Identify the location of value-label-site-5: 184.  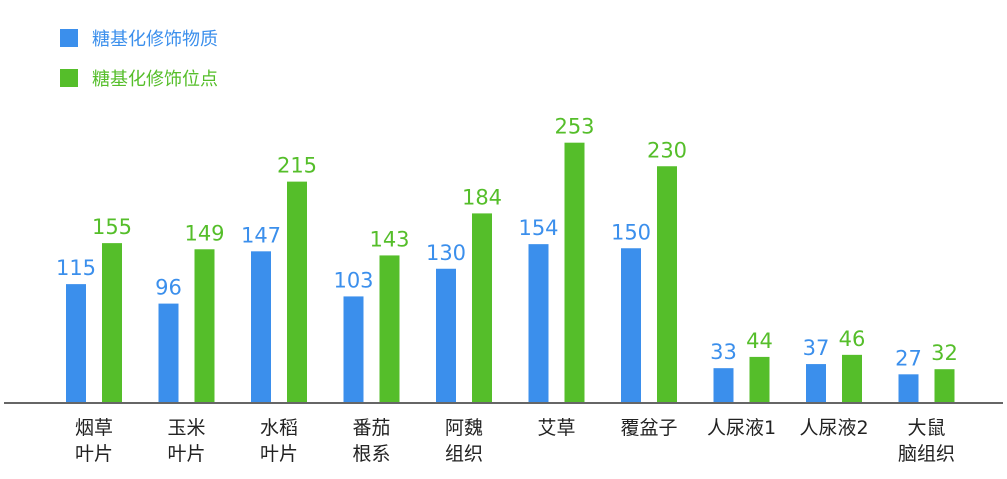
(482, 197).